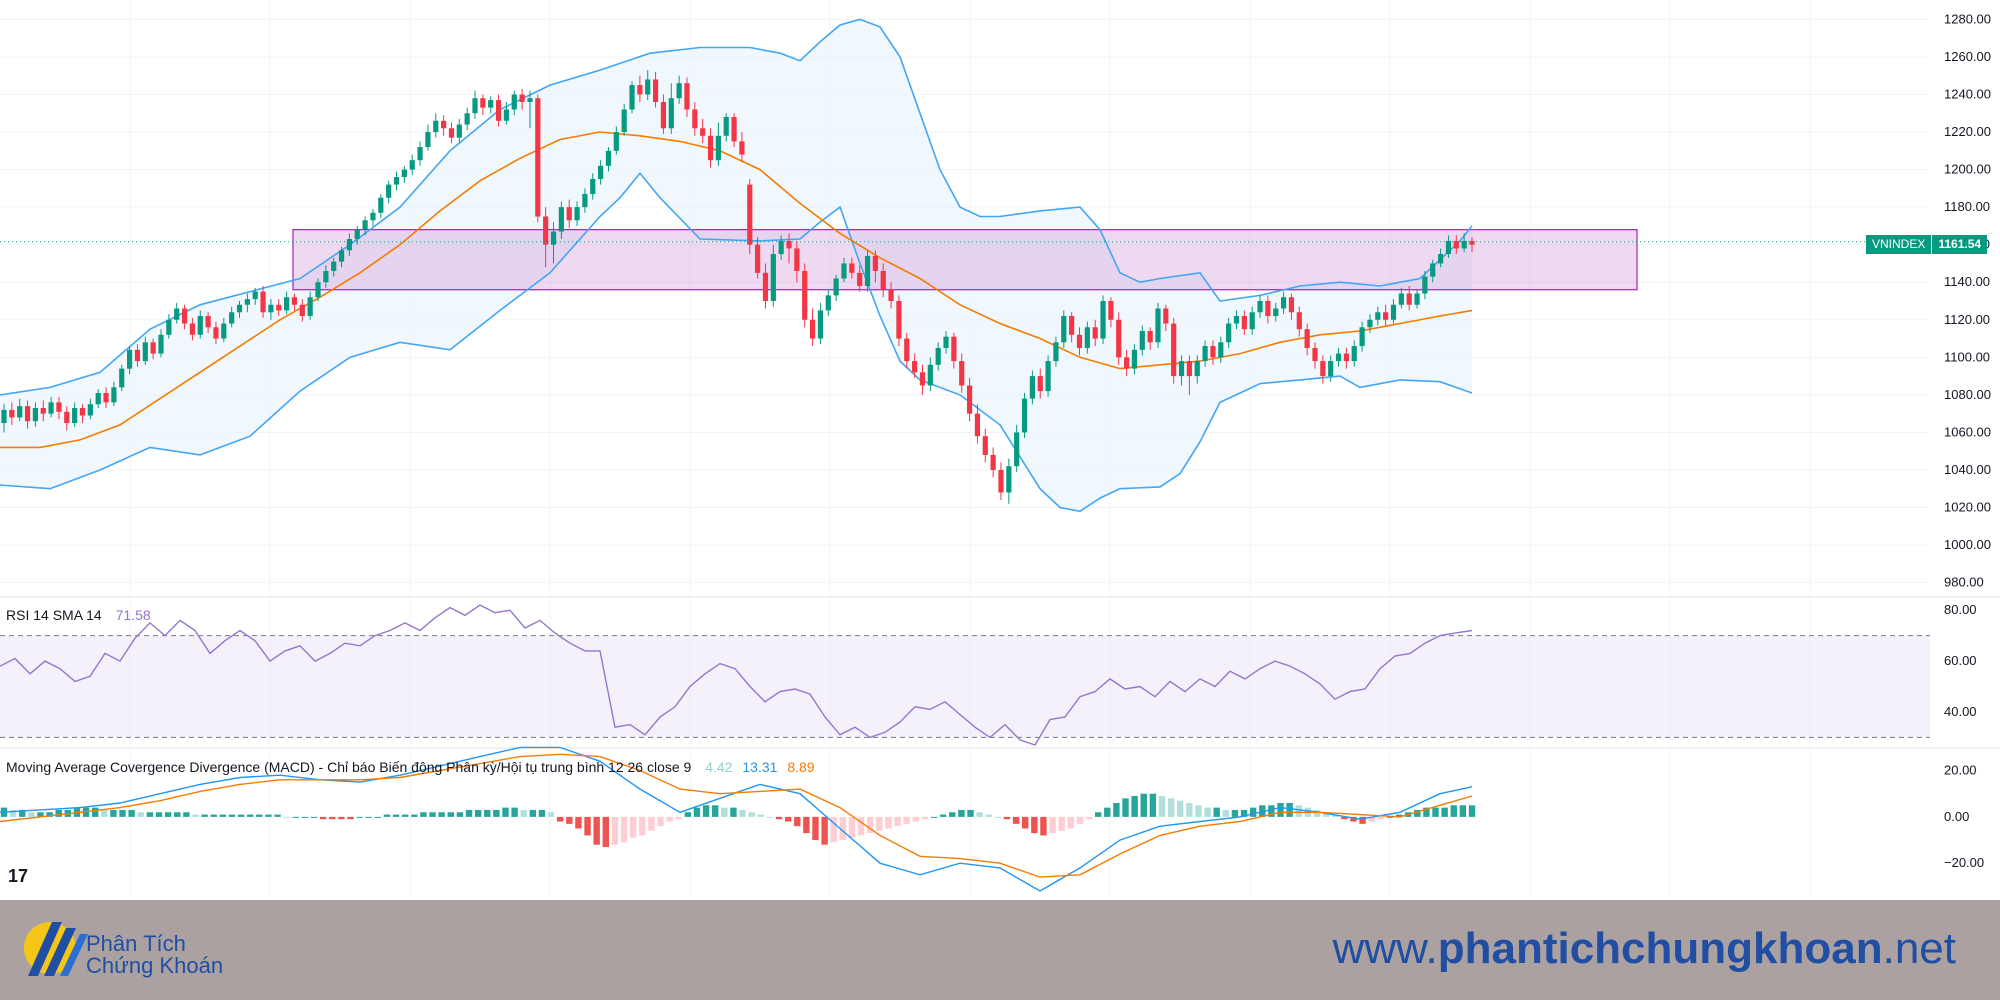  I want to click on macd-line-value: 13.31, so click(760, 767).